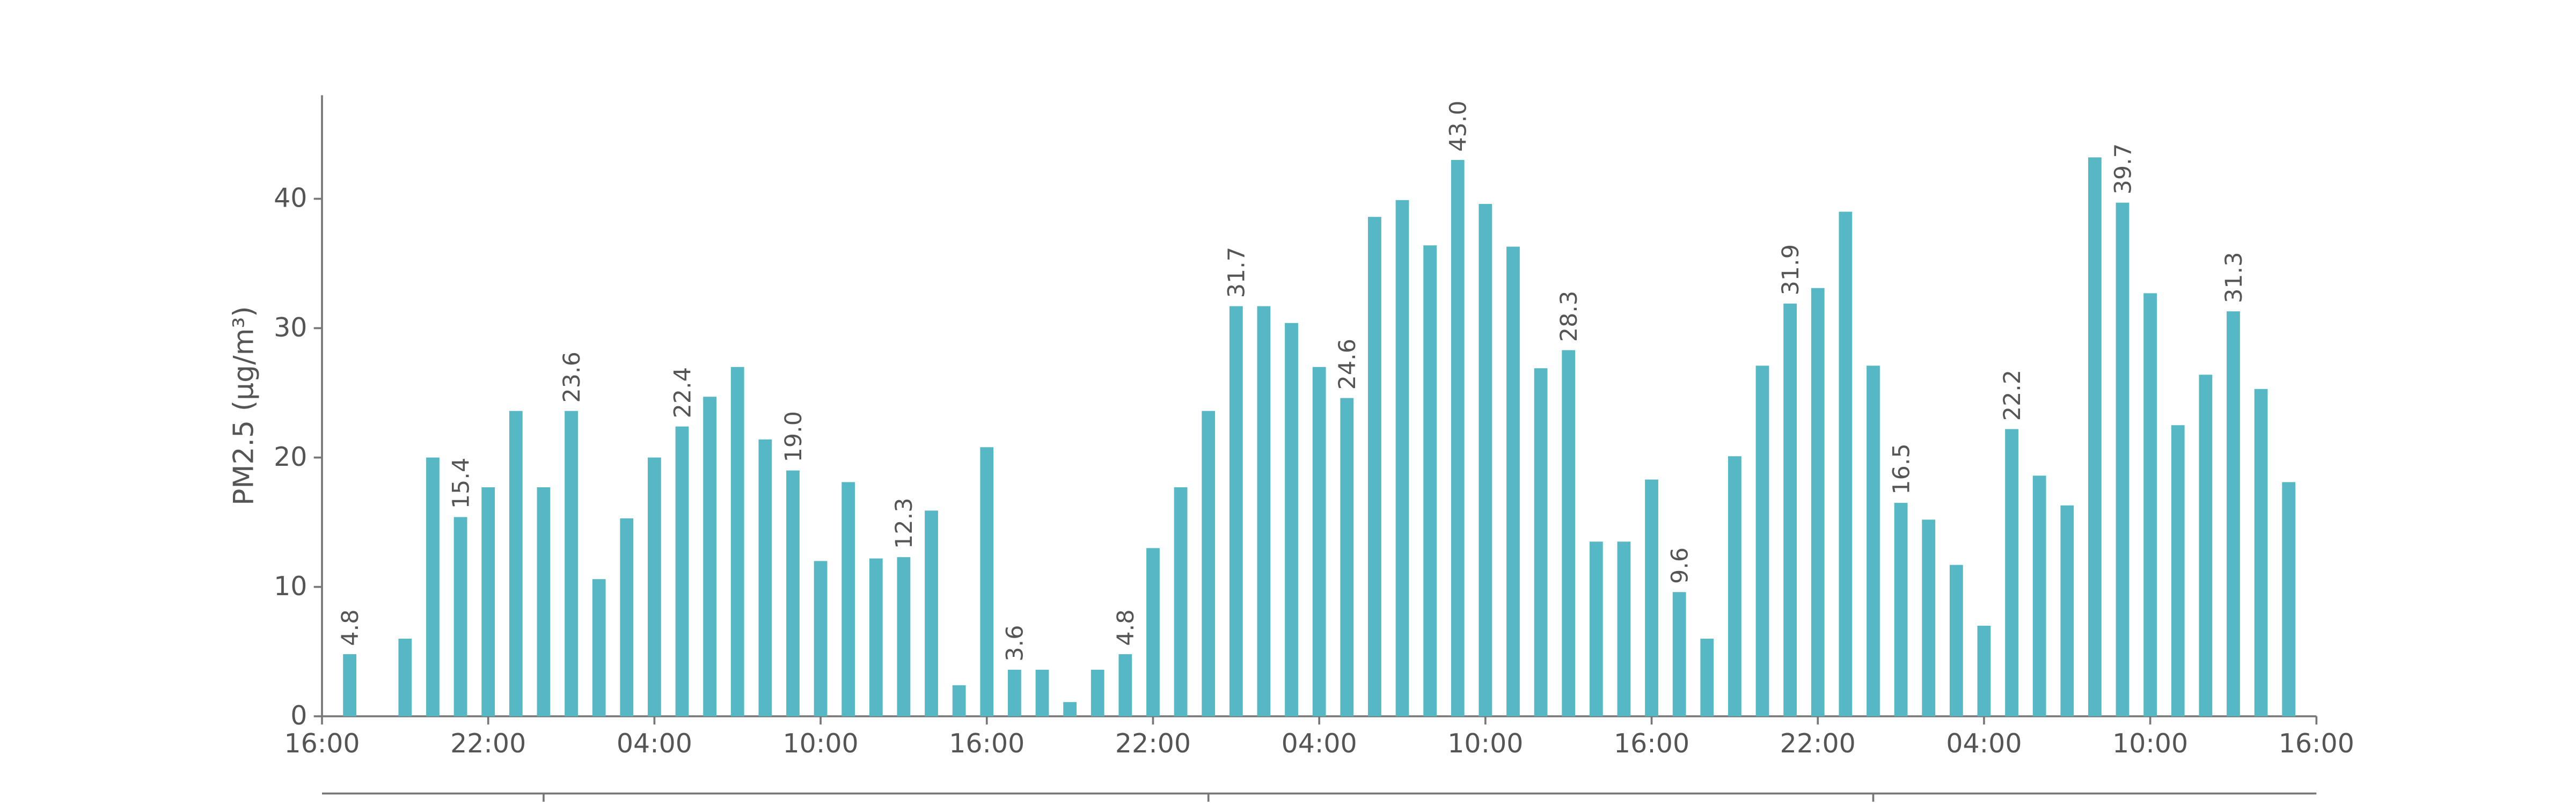  I want to click on data-label: 31.9, so click(1790, 269).